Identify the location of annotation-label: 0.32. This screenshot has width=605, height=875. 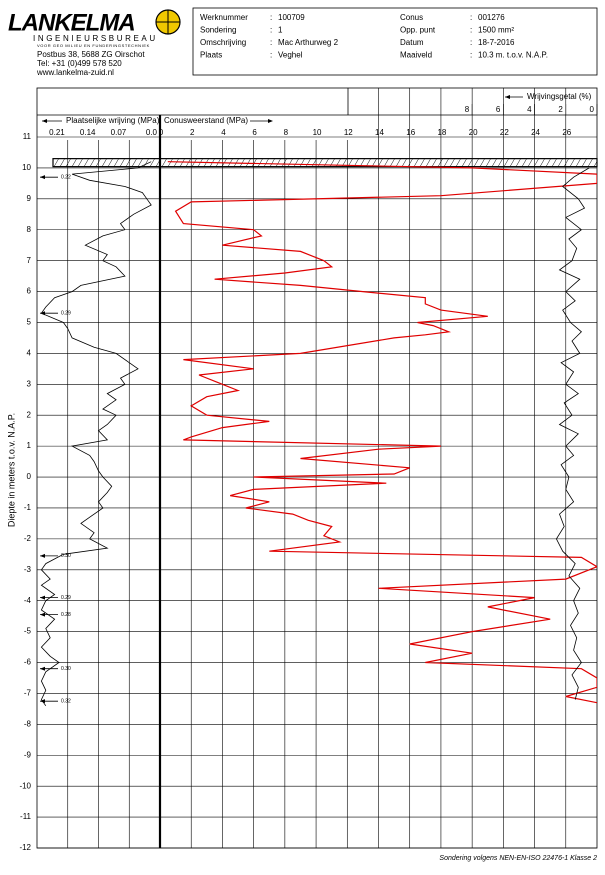
(66, 701).